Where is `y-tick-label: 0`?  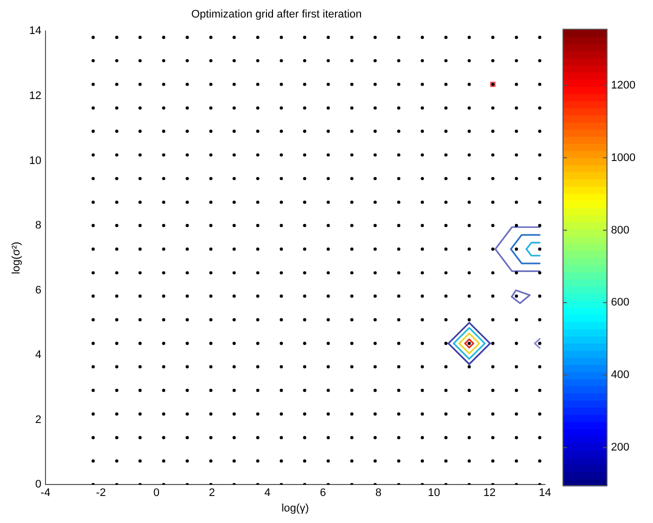
y-tick-label: 0 is located at coordinates (38, 484).